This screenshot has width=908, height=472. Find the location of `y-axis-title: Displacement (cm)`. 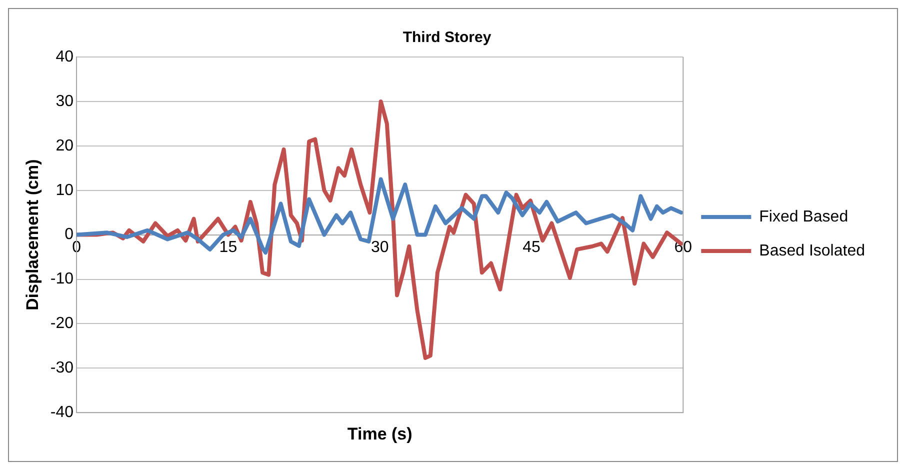

y-axis-title: Displacement (cm) is located at coordinates (32, 234).